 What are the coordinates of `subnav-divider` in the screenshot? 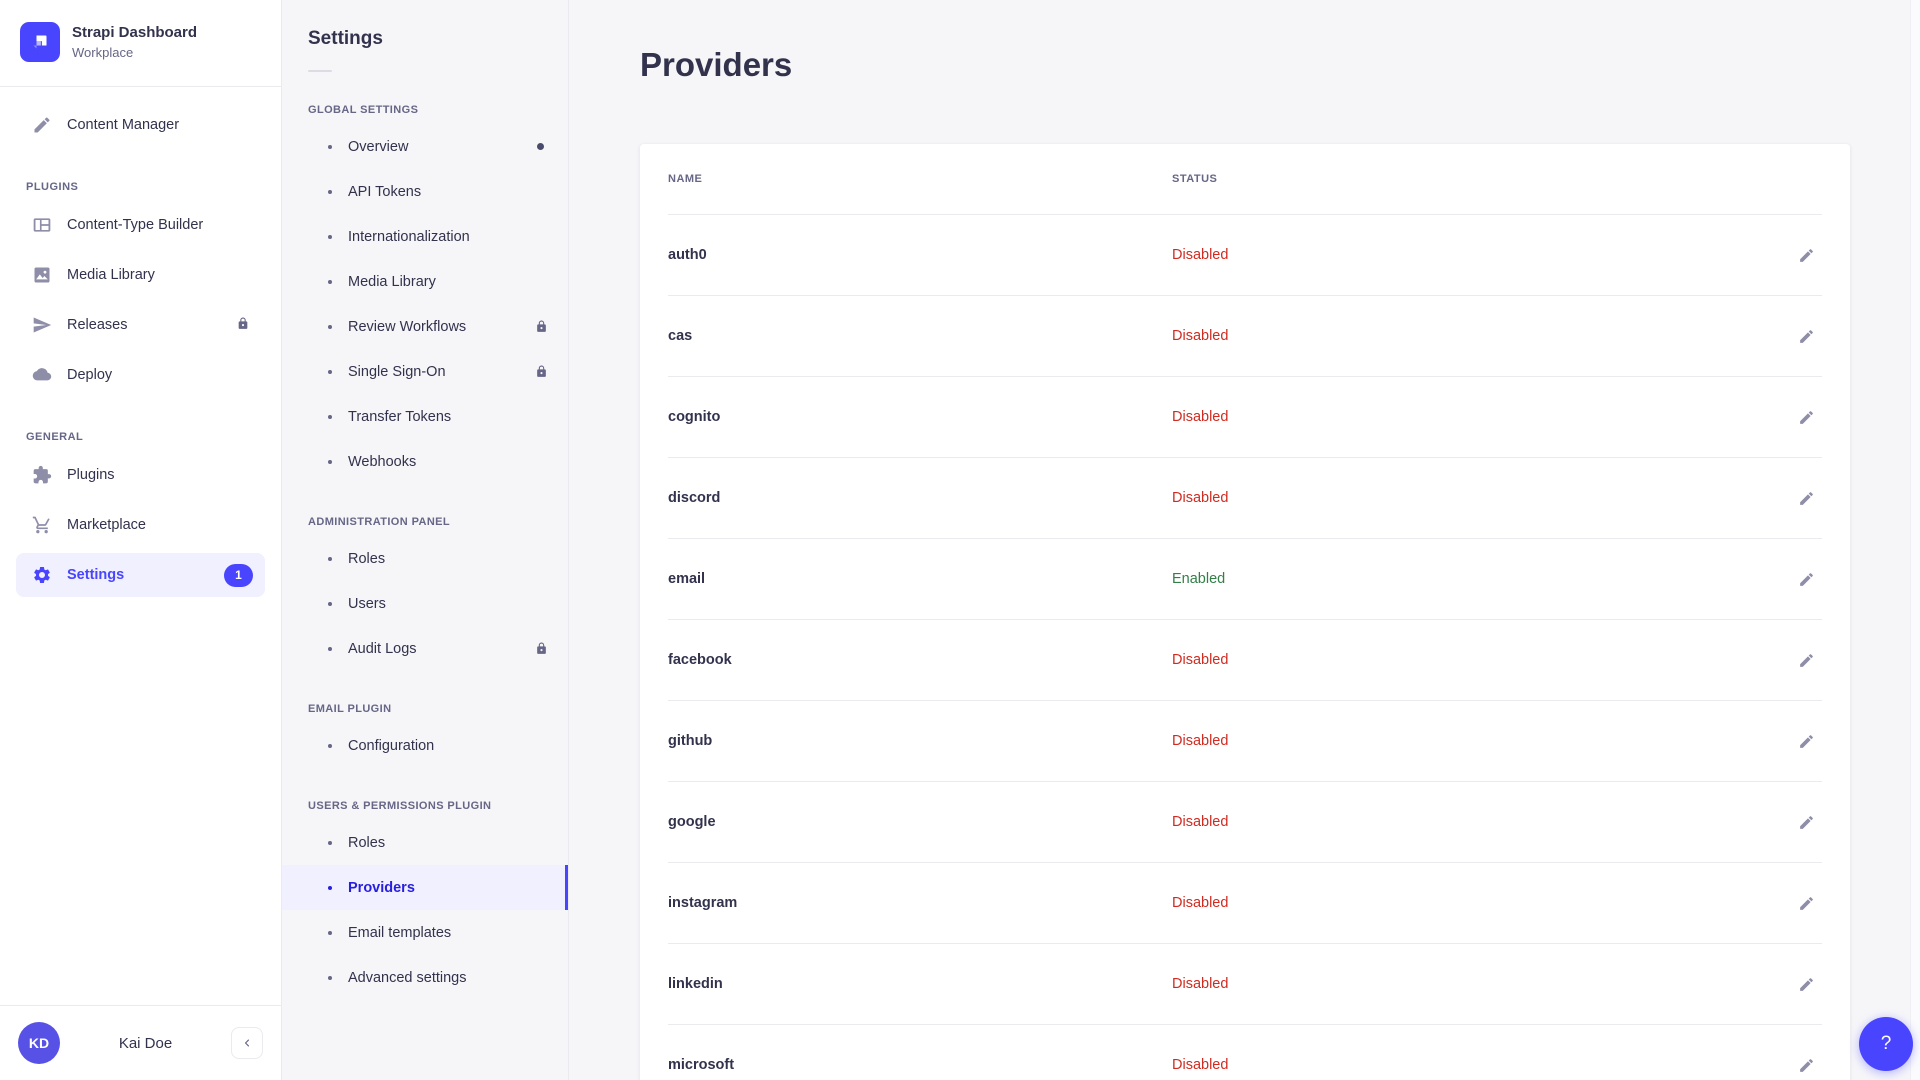 It's located at (320, 71).